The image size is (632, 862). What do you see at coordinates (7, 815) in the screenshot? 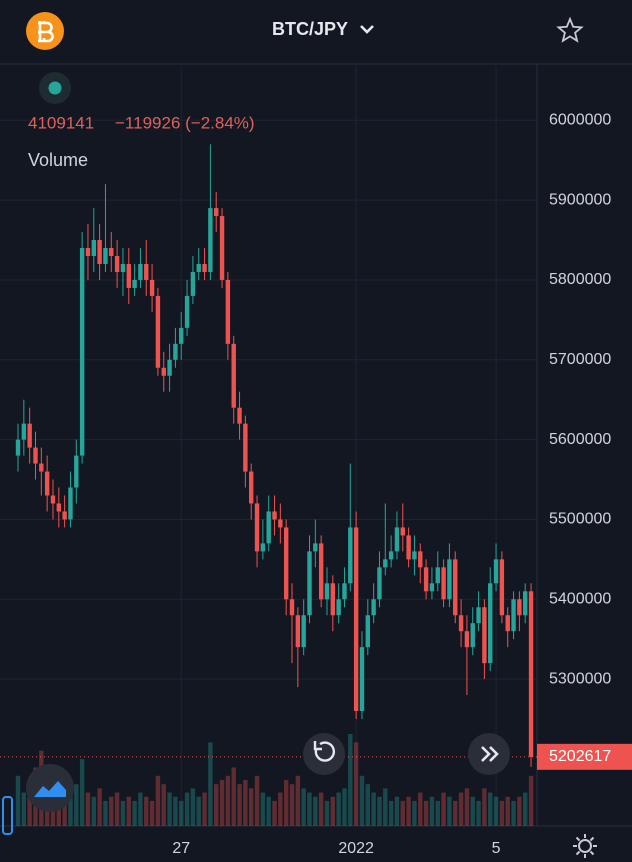
I see `scroll-handle` at bounding box center [7, 815].